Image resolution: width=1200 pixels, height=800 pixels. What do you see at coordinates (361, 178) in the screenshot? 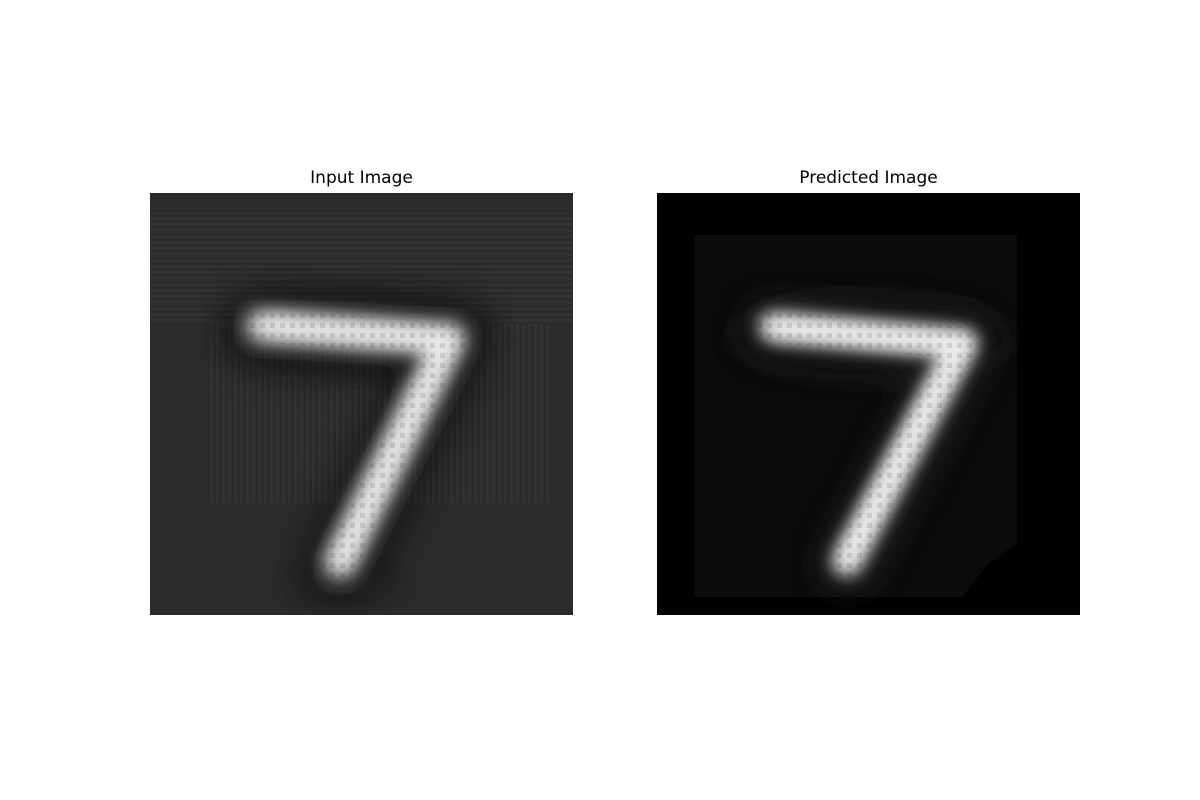
I see `input-image-title: Input Image` at bounding box center [361, 178].